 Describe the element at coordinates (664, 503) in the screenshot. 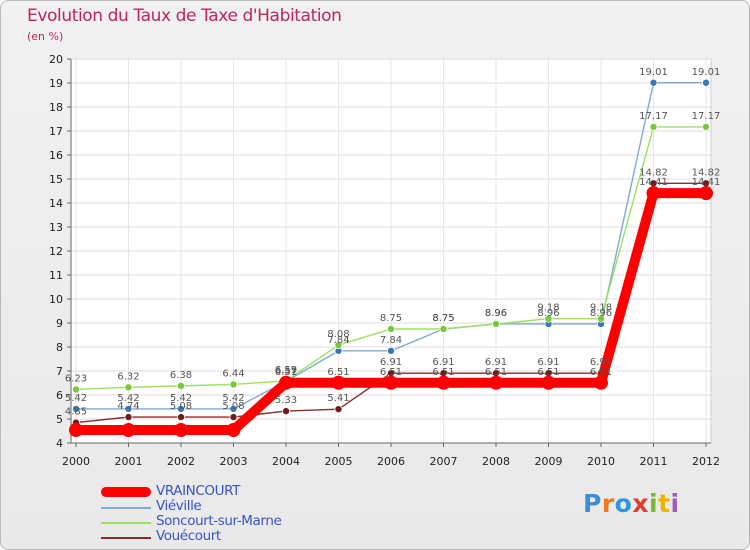

I see `logo-letter: t` at that location.